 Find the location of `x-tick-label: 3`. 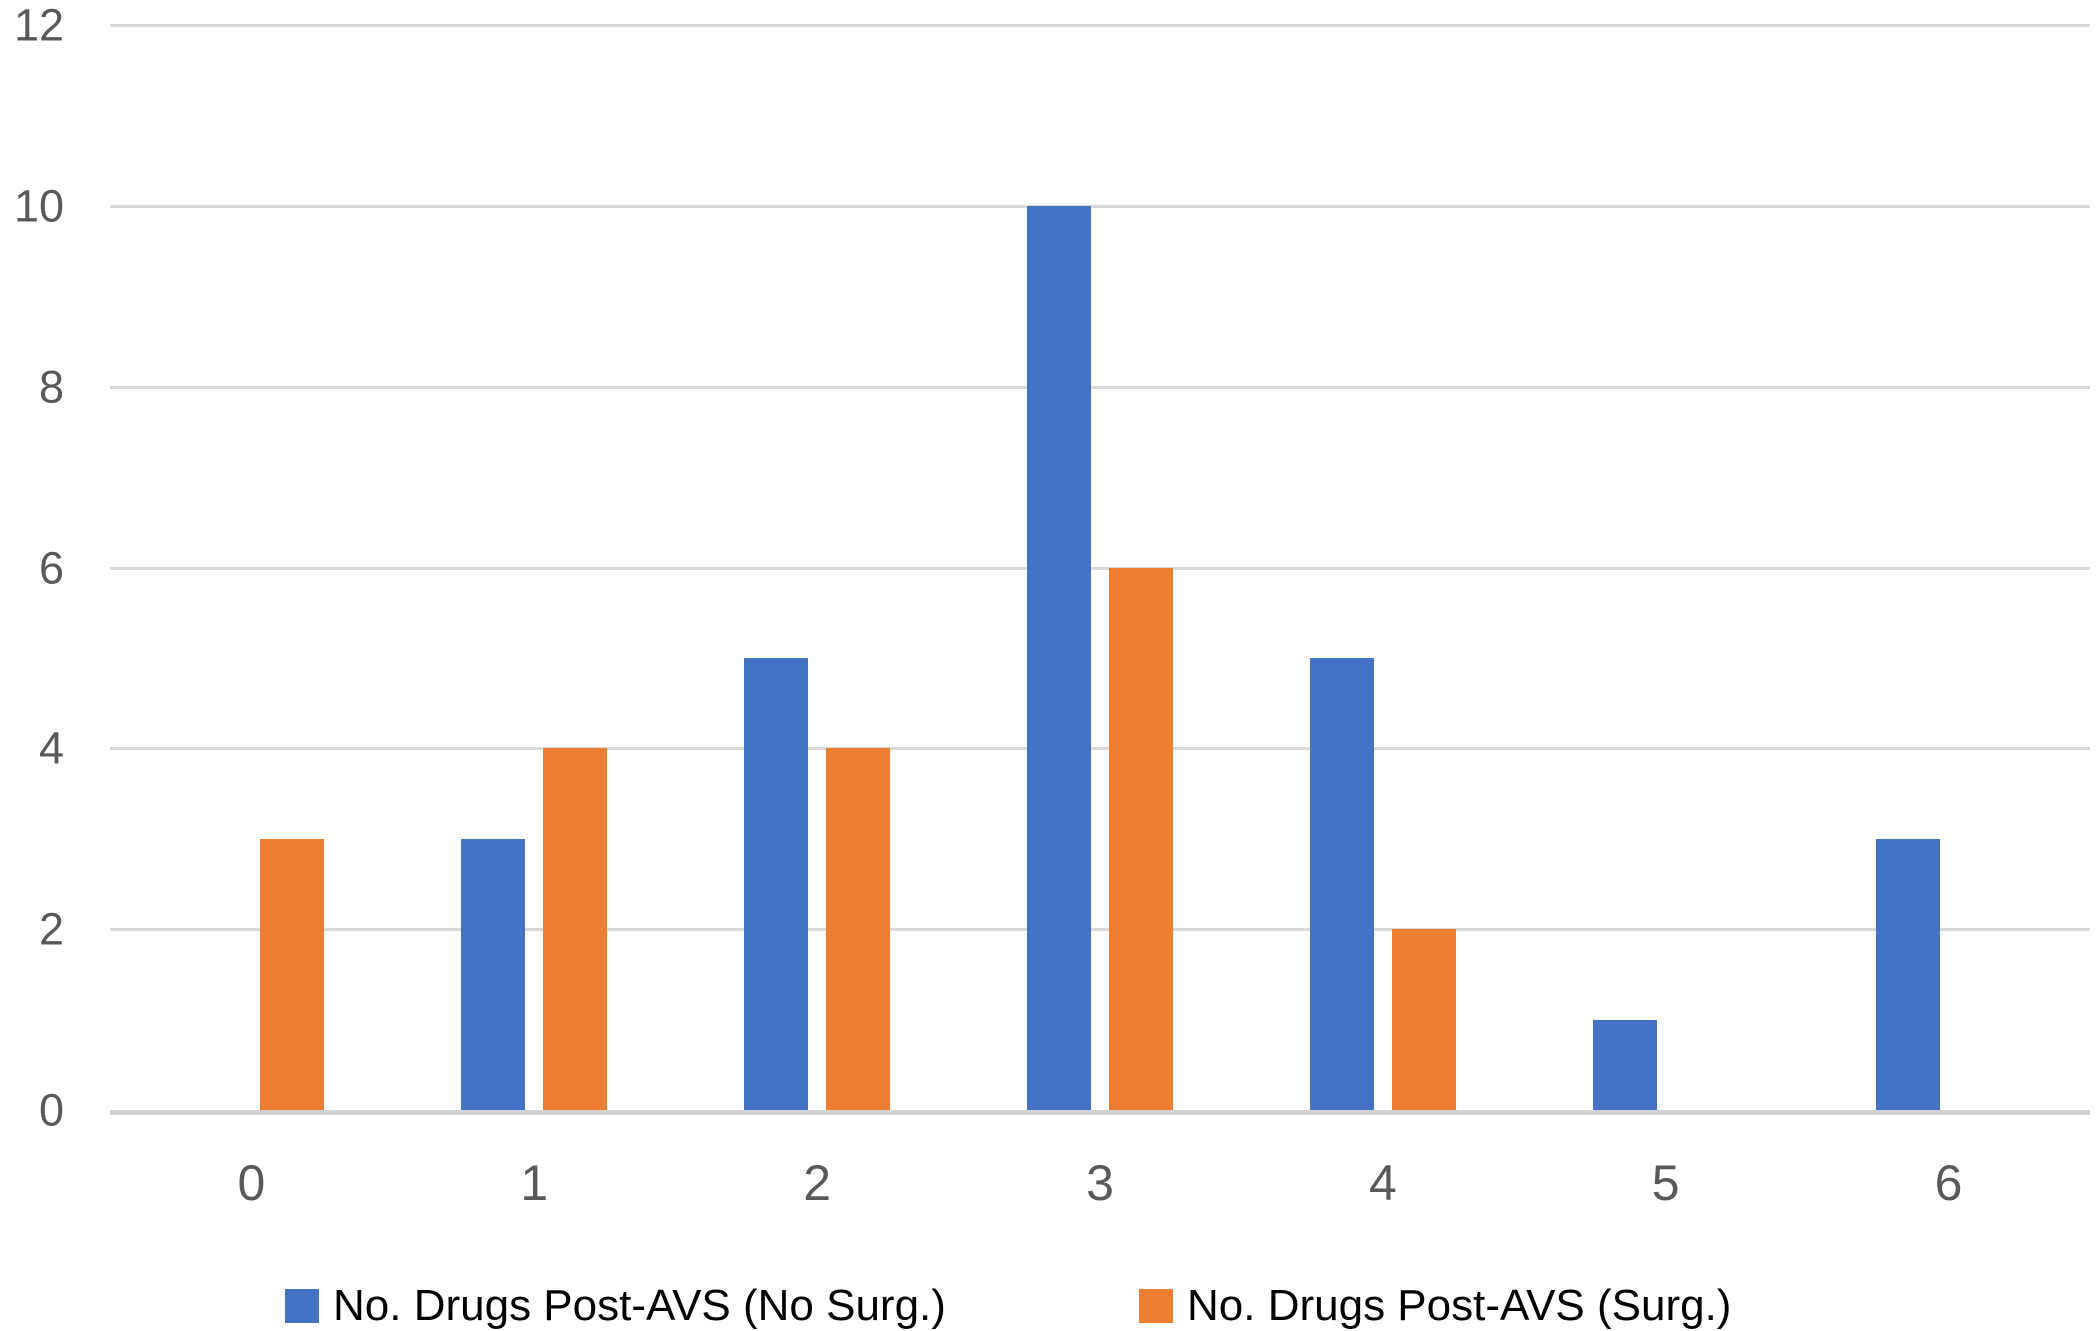

x-tick-label: 3 is located at coordinates (1100, 1183).